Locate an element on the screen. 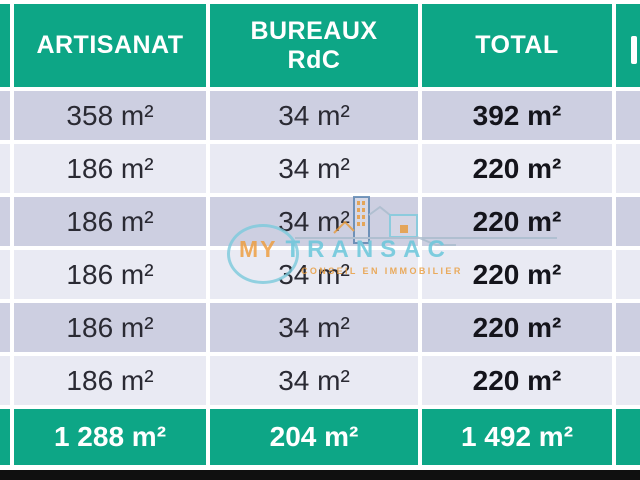 The height and width of the screenshot is (480, 640). partial-left-header-cell is located at coordinates (5, 45).